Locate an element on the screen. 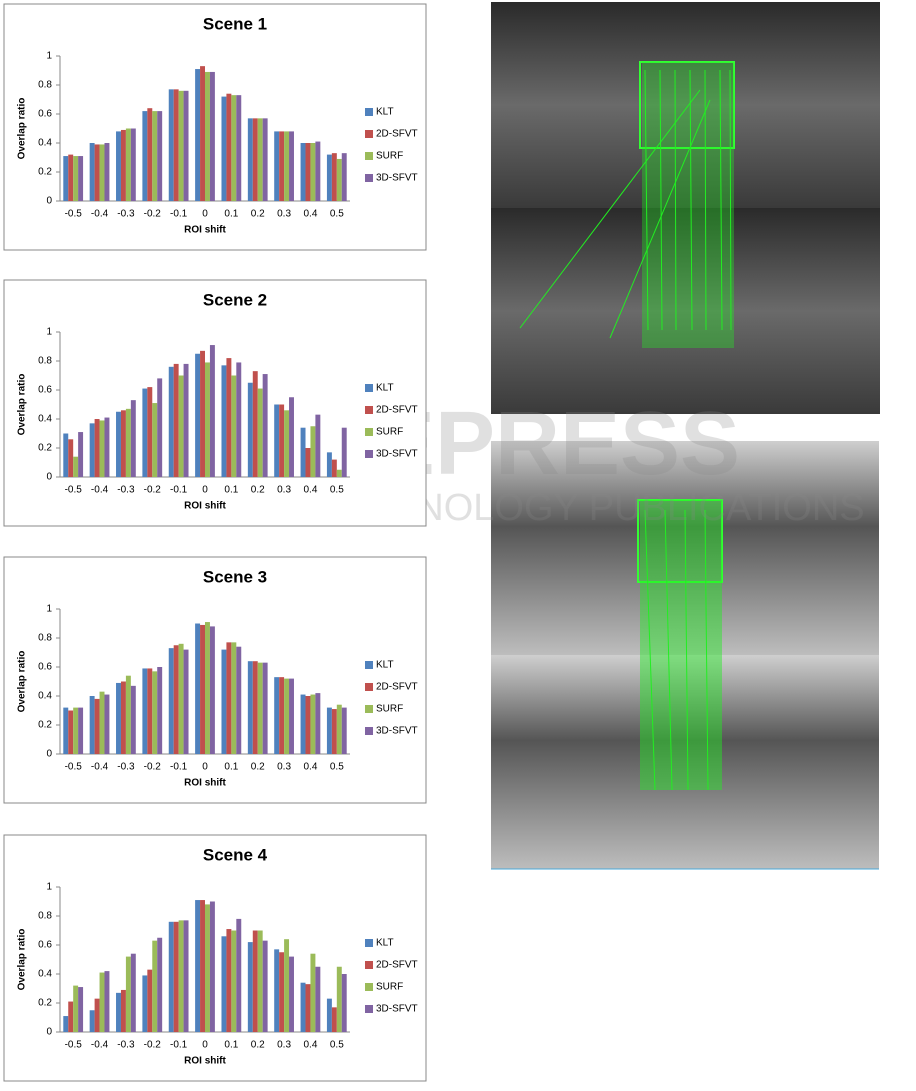 The height and width of the screenshot is (1091, 916). chart-title: Scene 4 is located at coordinates (235, 854).